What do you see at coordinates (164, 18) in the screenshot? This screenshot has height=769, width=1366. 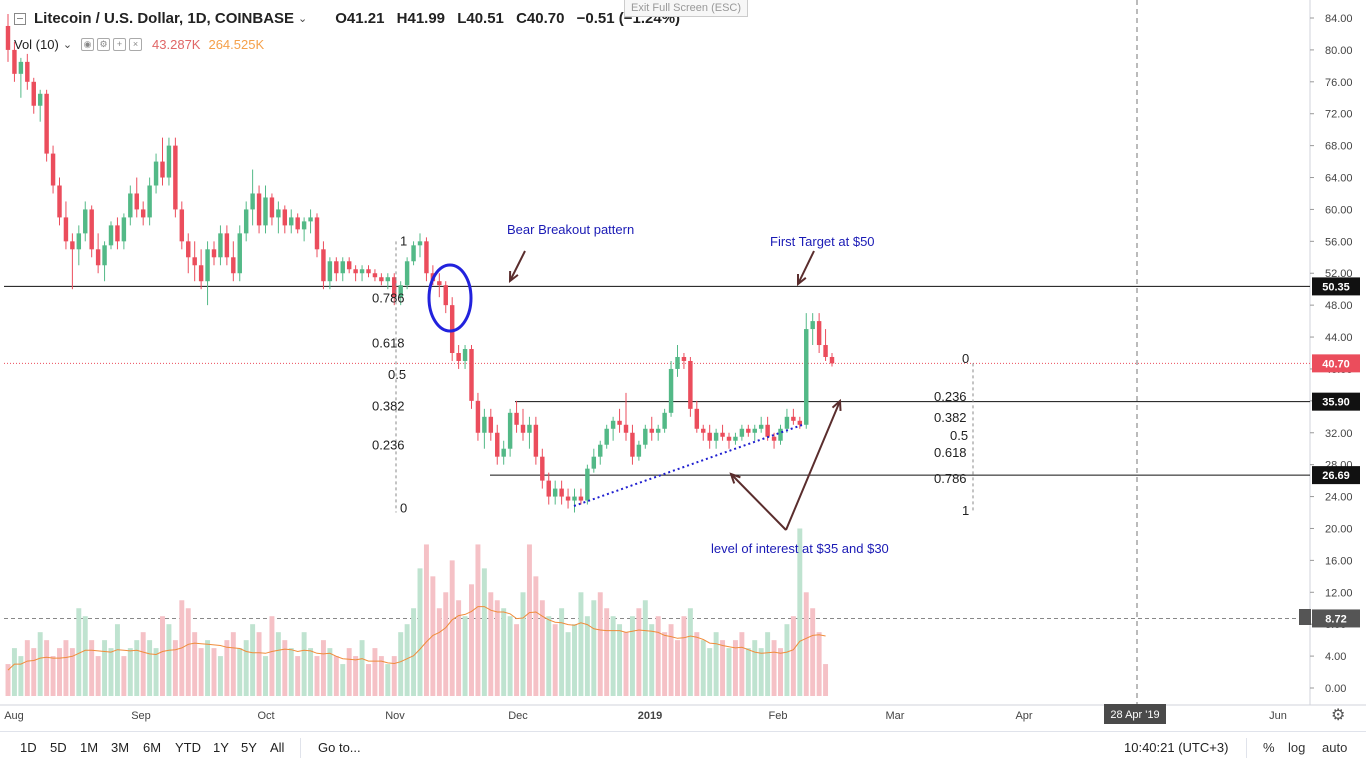 I see `symbol-title: Litecoin / U.S. Dollar, 1D, COINBASE` at bounding box center [164, 18].